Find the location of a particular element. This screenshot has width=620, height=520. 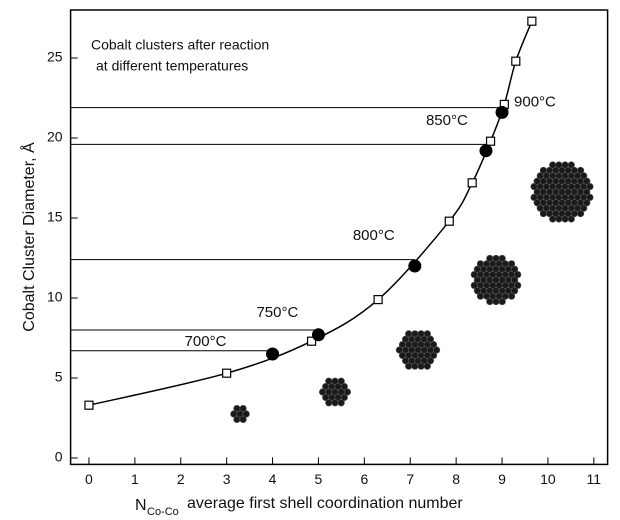

y-tick-label: 20 is located at coordinates (55, 137).